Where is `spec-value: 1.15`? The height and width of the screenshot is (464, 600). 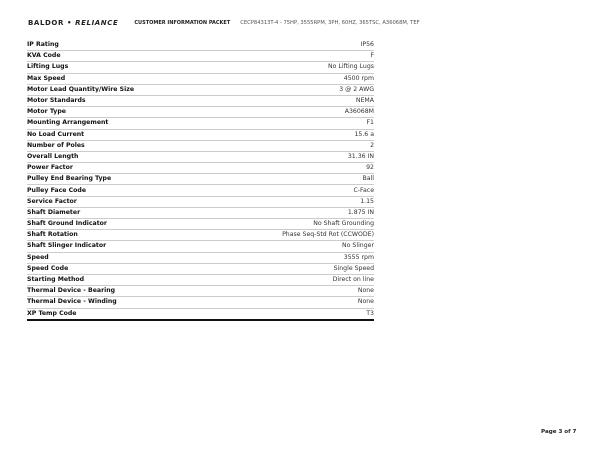
spec-value: 1.15 is located at coordinates (293, 202).